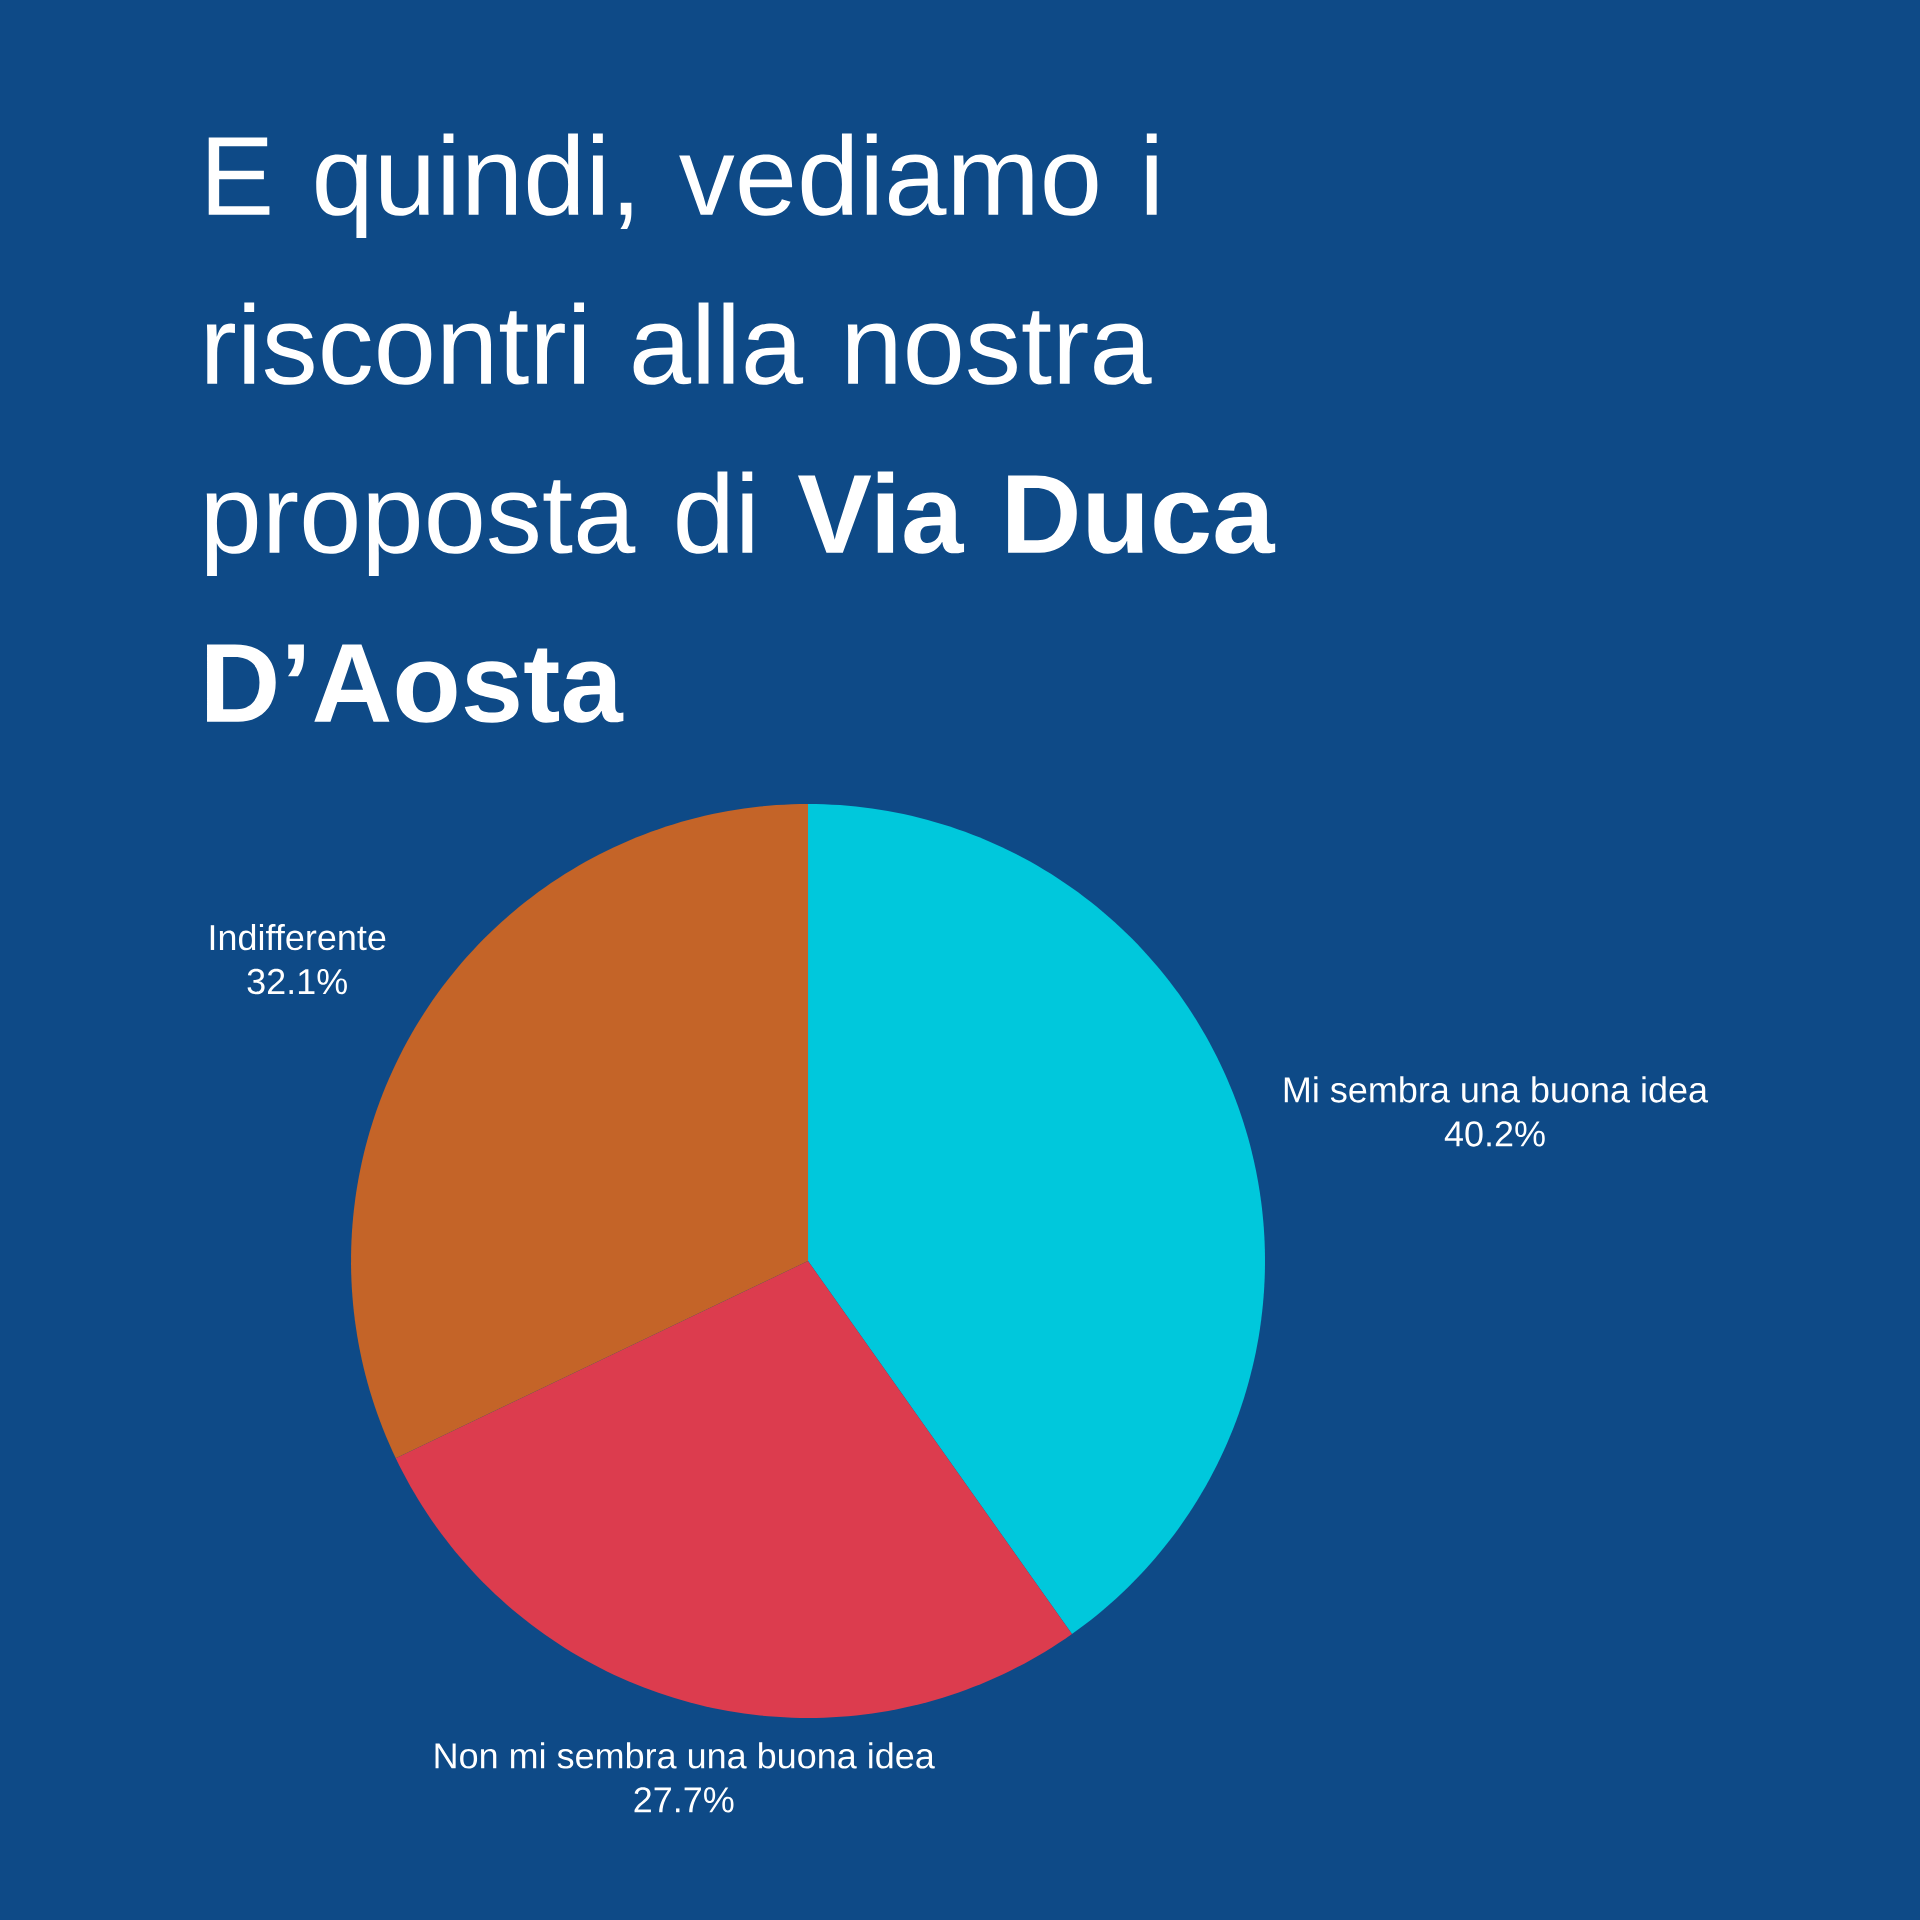 This screenshot has width=1920, height=1920. Describe the element at coordinates (685, 1755) in the screenshot. I see `slice-label: Non mi sembra una buona idea` at that location.